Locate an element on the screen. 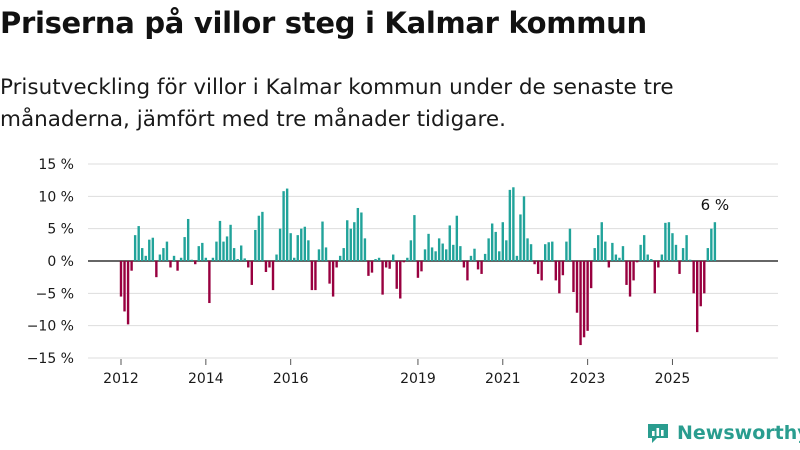 The height and width of the screenshot is (450, 800). x-tick-label: 2023 is located at coordinates (588, 379).